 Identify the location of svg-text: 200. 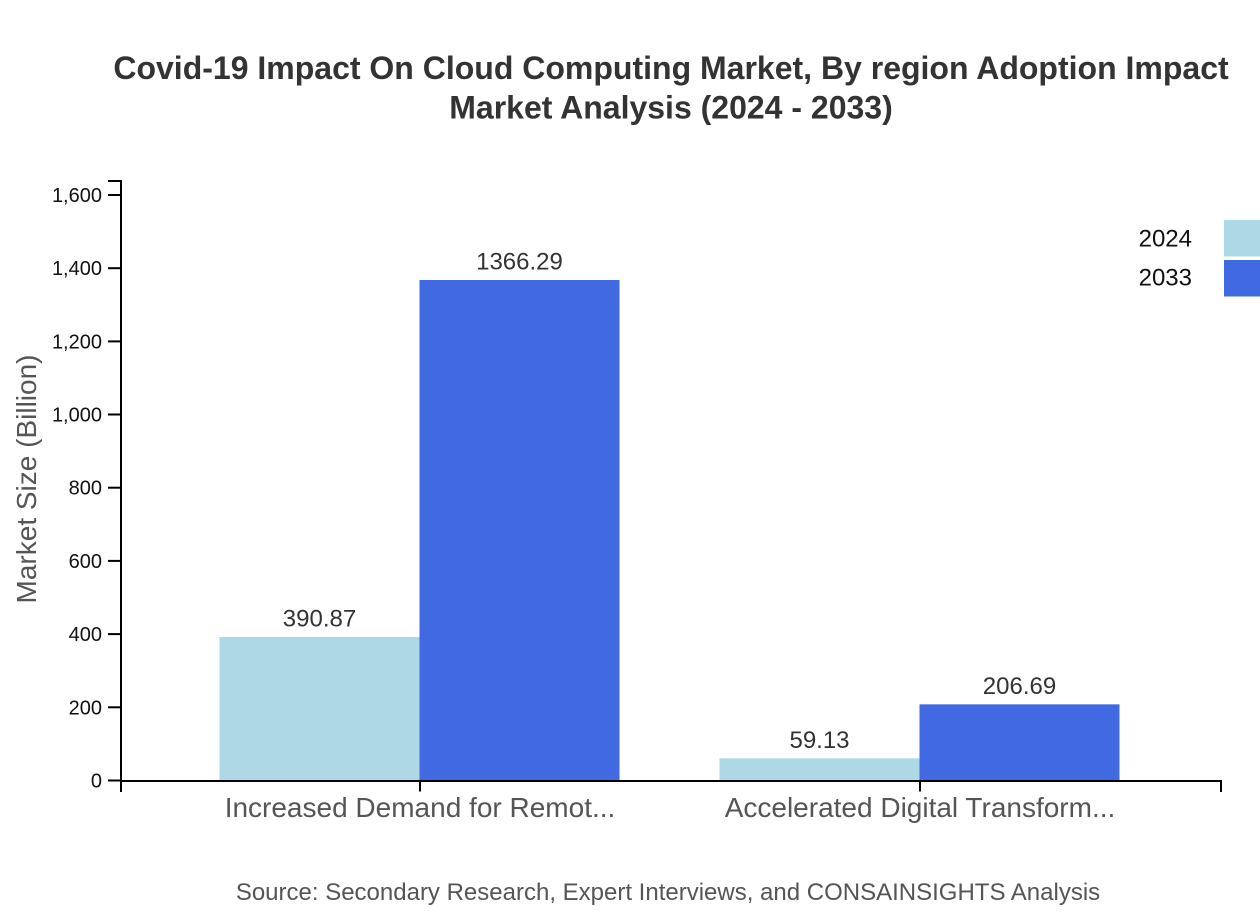
(85, 708).